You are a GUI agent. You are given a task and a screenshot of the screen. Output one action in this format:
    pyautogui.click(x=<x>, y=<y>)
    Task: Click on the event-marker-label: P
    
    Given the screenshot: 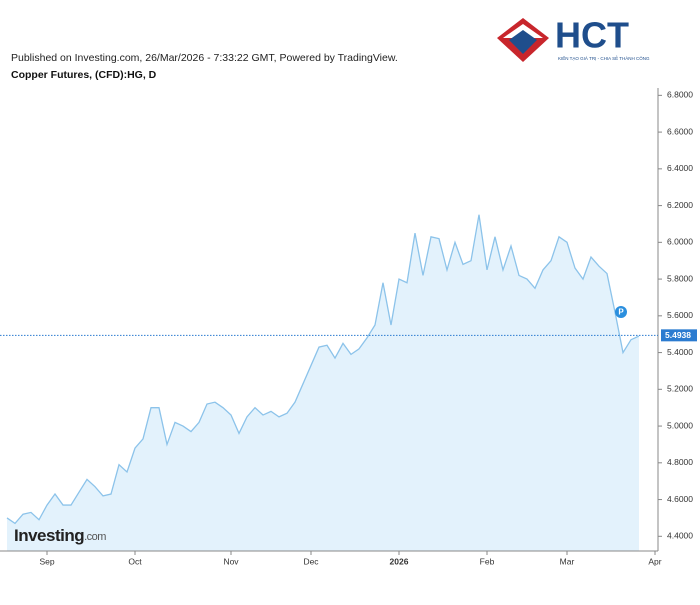 What is the action you would take?
    pyautogui.click(x=621, y=312)
    